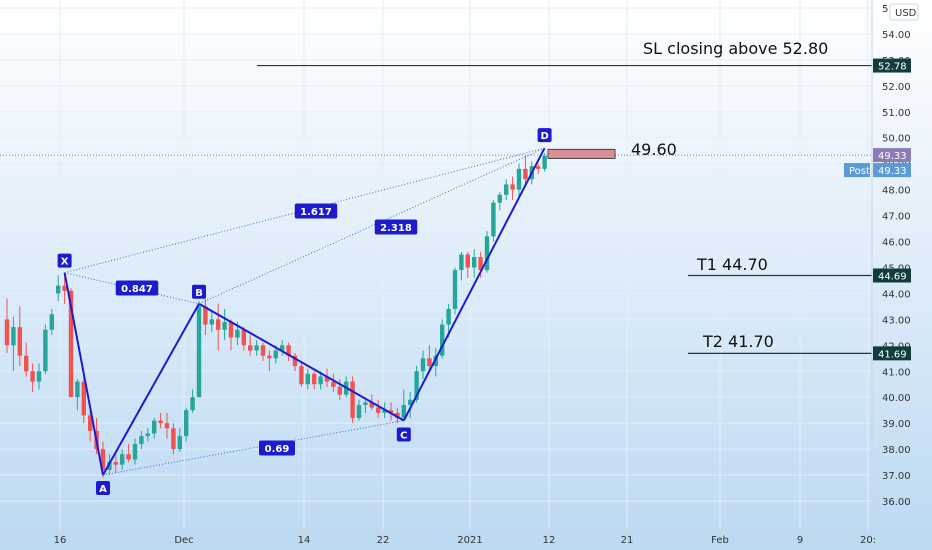 This screenshot has width=932, height=550. Describe the element at coordinates (896, 113) in the screenshot. I see `y-tick-label: 51.00` at that location.